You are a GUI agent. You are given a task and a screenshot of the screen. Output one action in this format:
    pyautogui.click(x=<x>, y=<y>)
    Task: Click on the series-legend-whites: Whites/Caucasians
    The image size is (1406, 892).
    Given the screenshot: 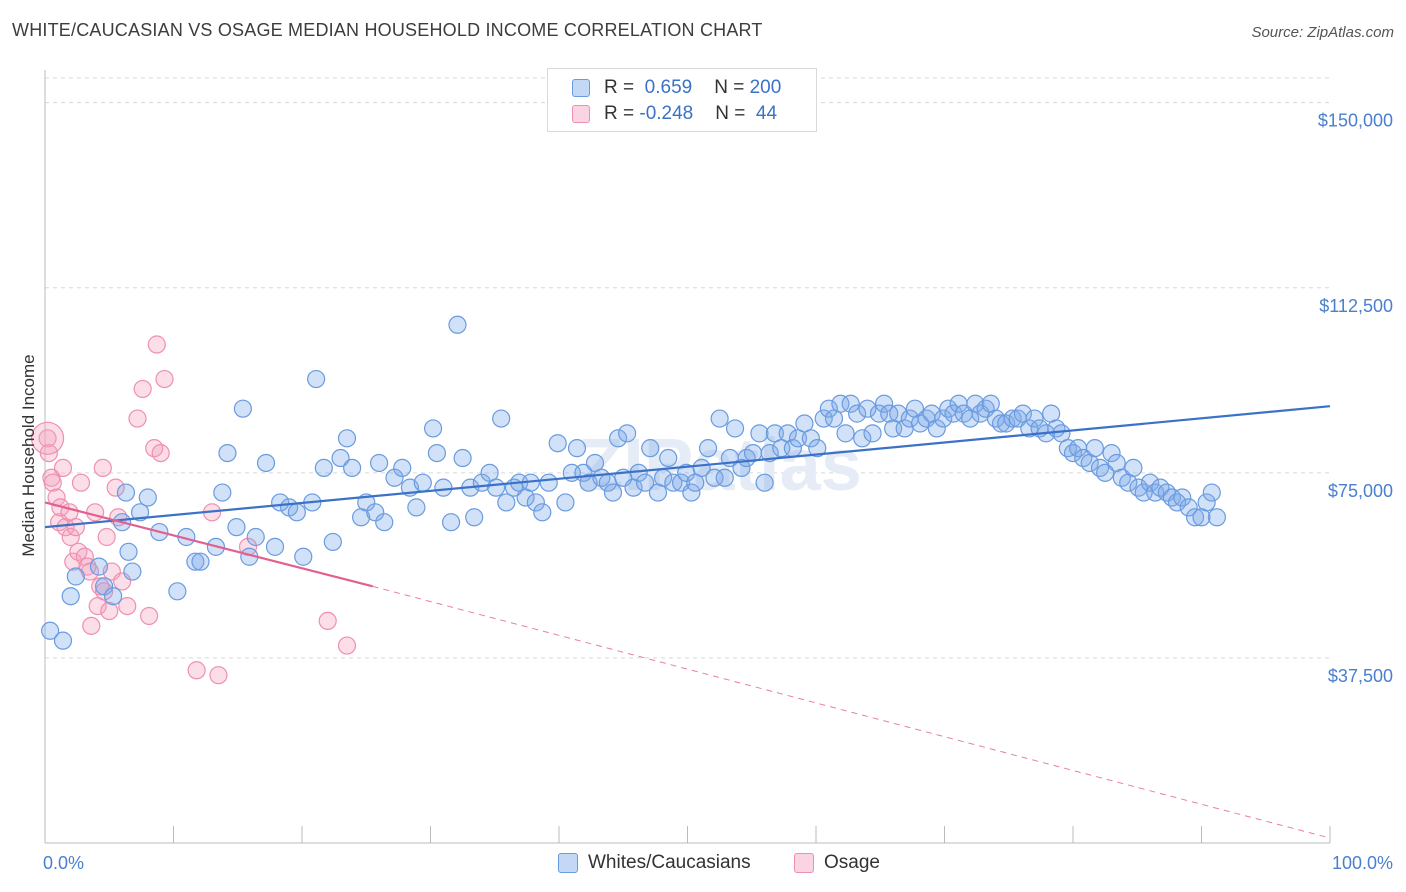 What is the action you would take?
    pyautogui.click(x=654, y=863)
    